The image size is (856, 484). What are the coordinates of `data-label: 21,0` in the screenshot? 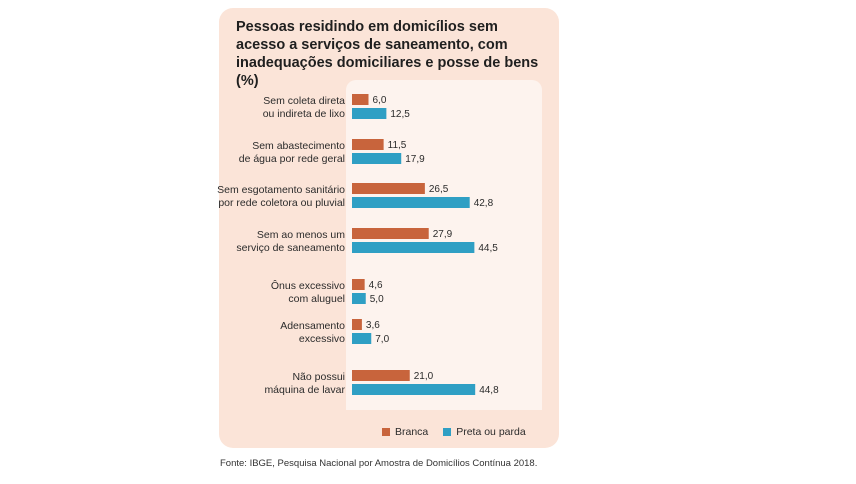 It's located at (424, 376).